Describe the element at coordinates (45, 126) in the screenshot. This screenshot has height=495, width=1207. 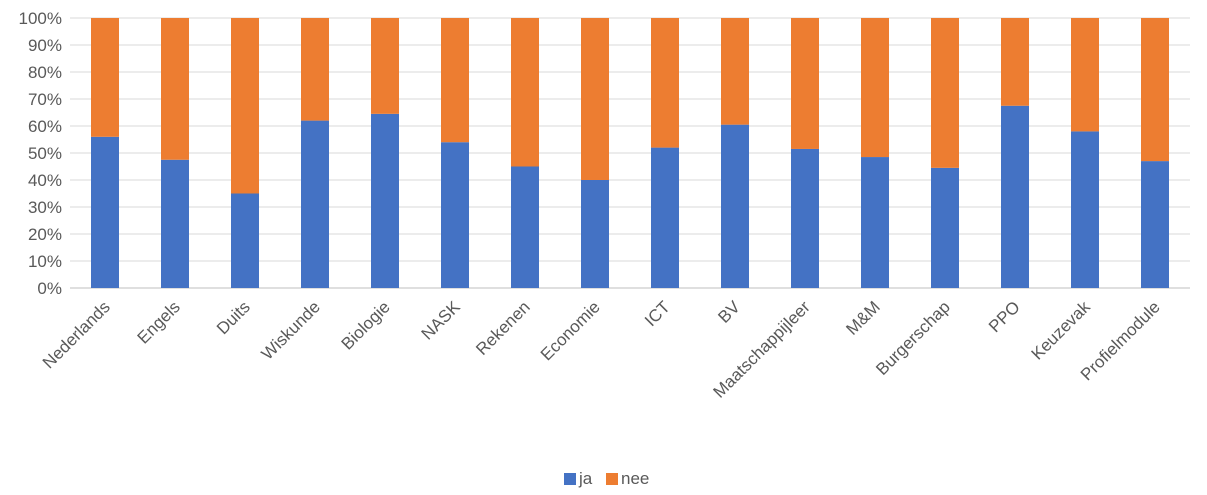
I see `y-tick-label: 60%` at that location.